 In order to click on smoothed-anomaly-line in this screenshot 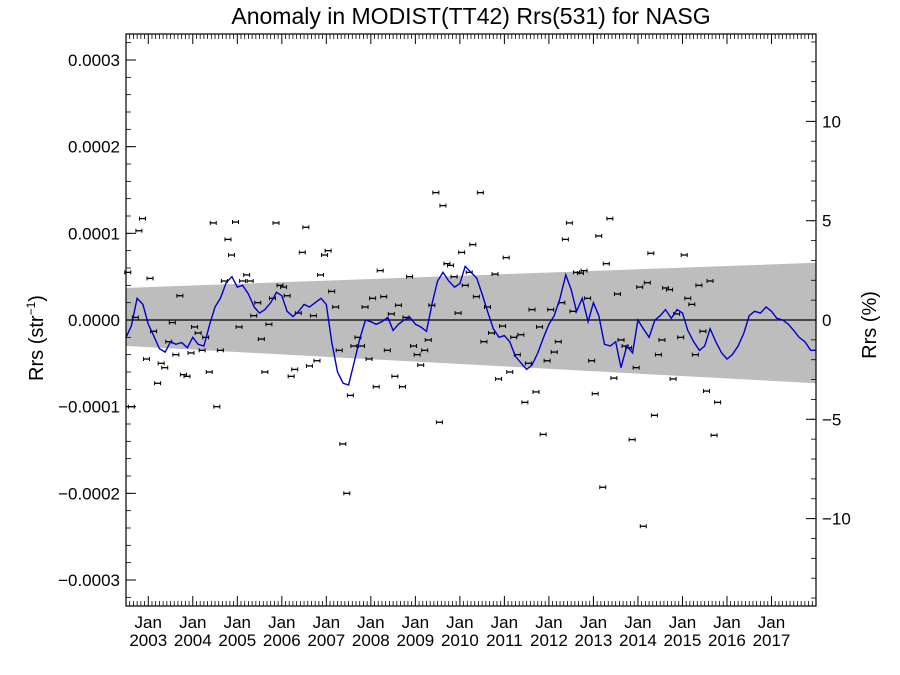, I will do `click(470, 325)`.